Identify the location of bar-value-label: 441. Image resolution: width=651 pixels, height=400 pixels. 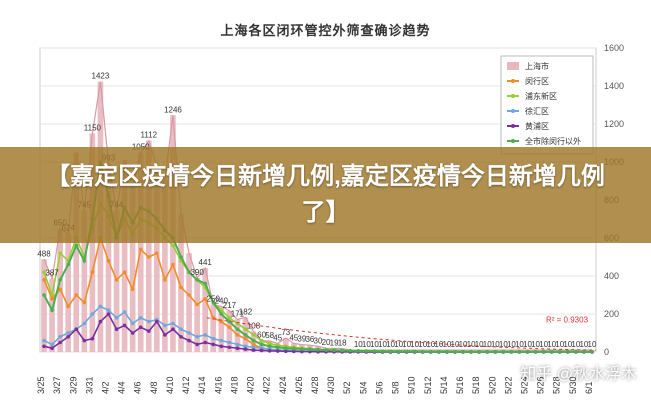
(206, 262).